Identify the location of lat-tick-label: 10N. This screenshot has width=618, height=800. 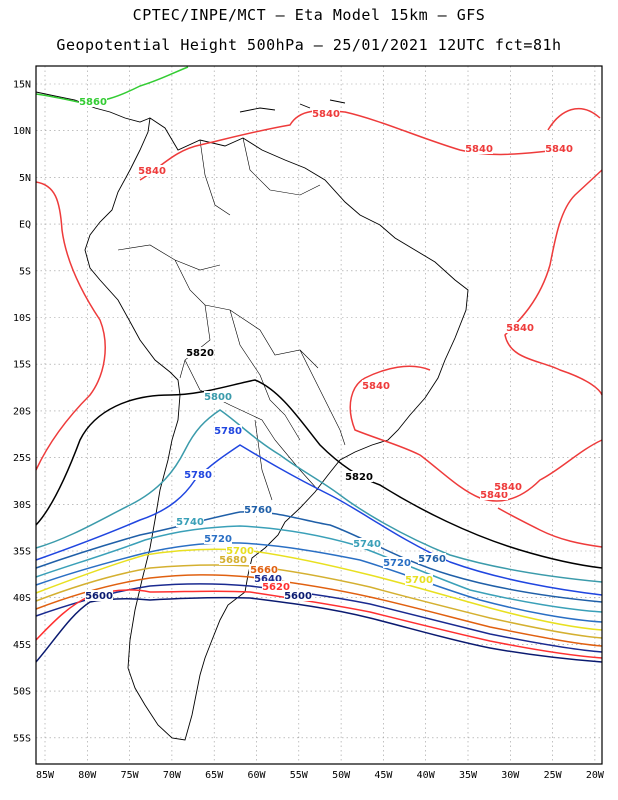
(22, 131).